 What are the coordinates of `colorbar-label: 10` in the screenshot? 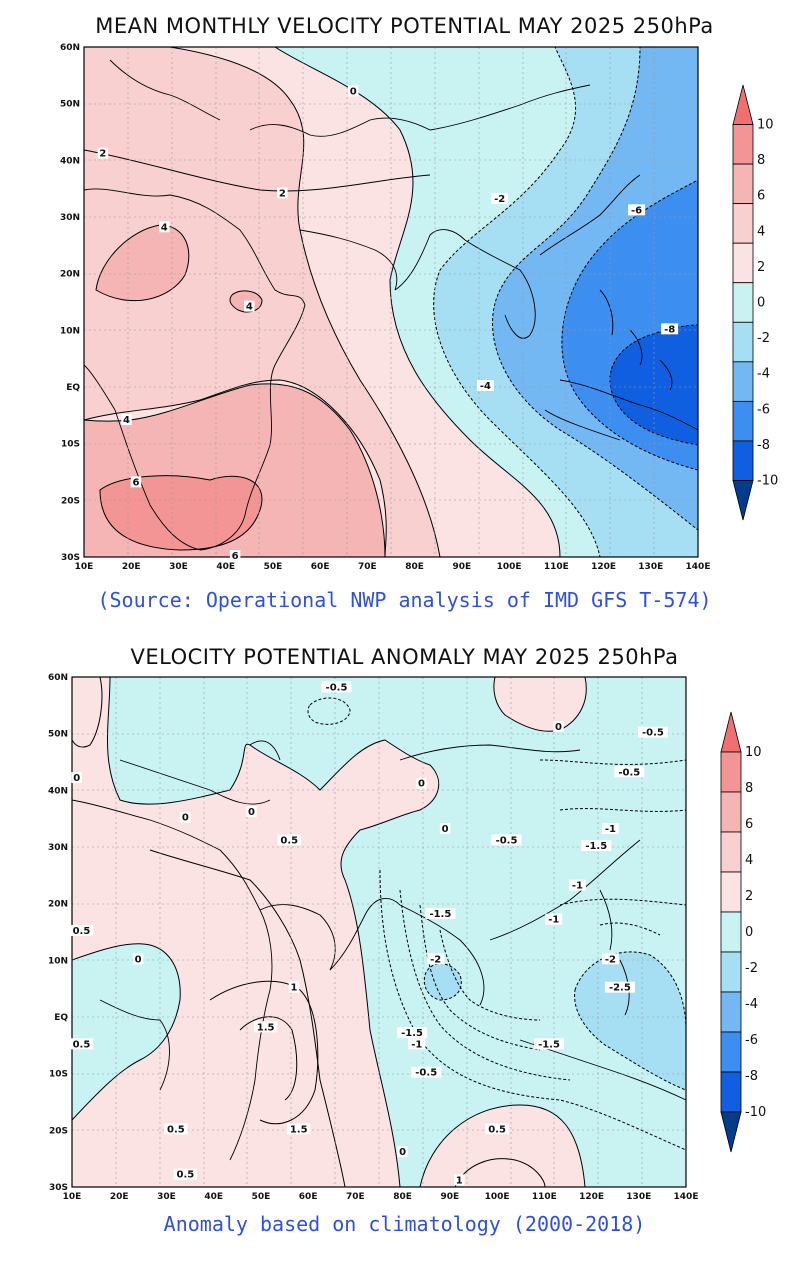 It's located at (765, 125).